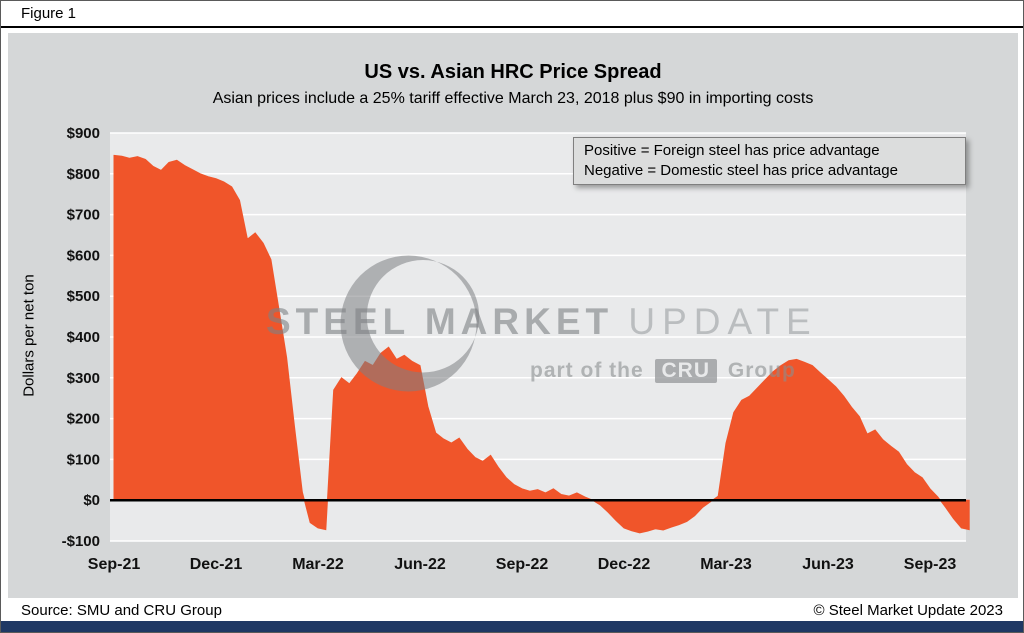  Describe the element at coordinates (624, 564) in the screenshot. I see `x-tick-label: Dec-22` at that location.